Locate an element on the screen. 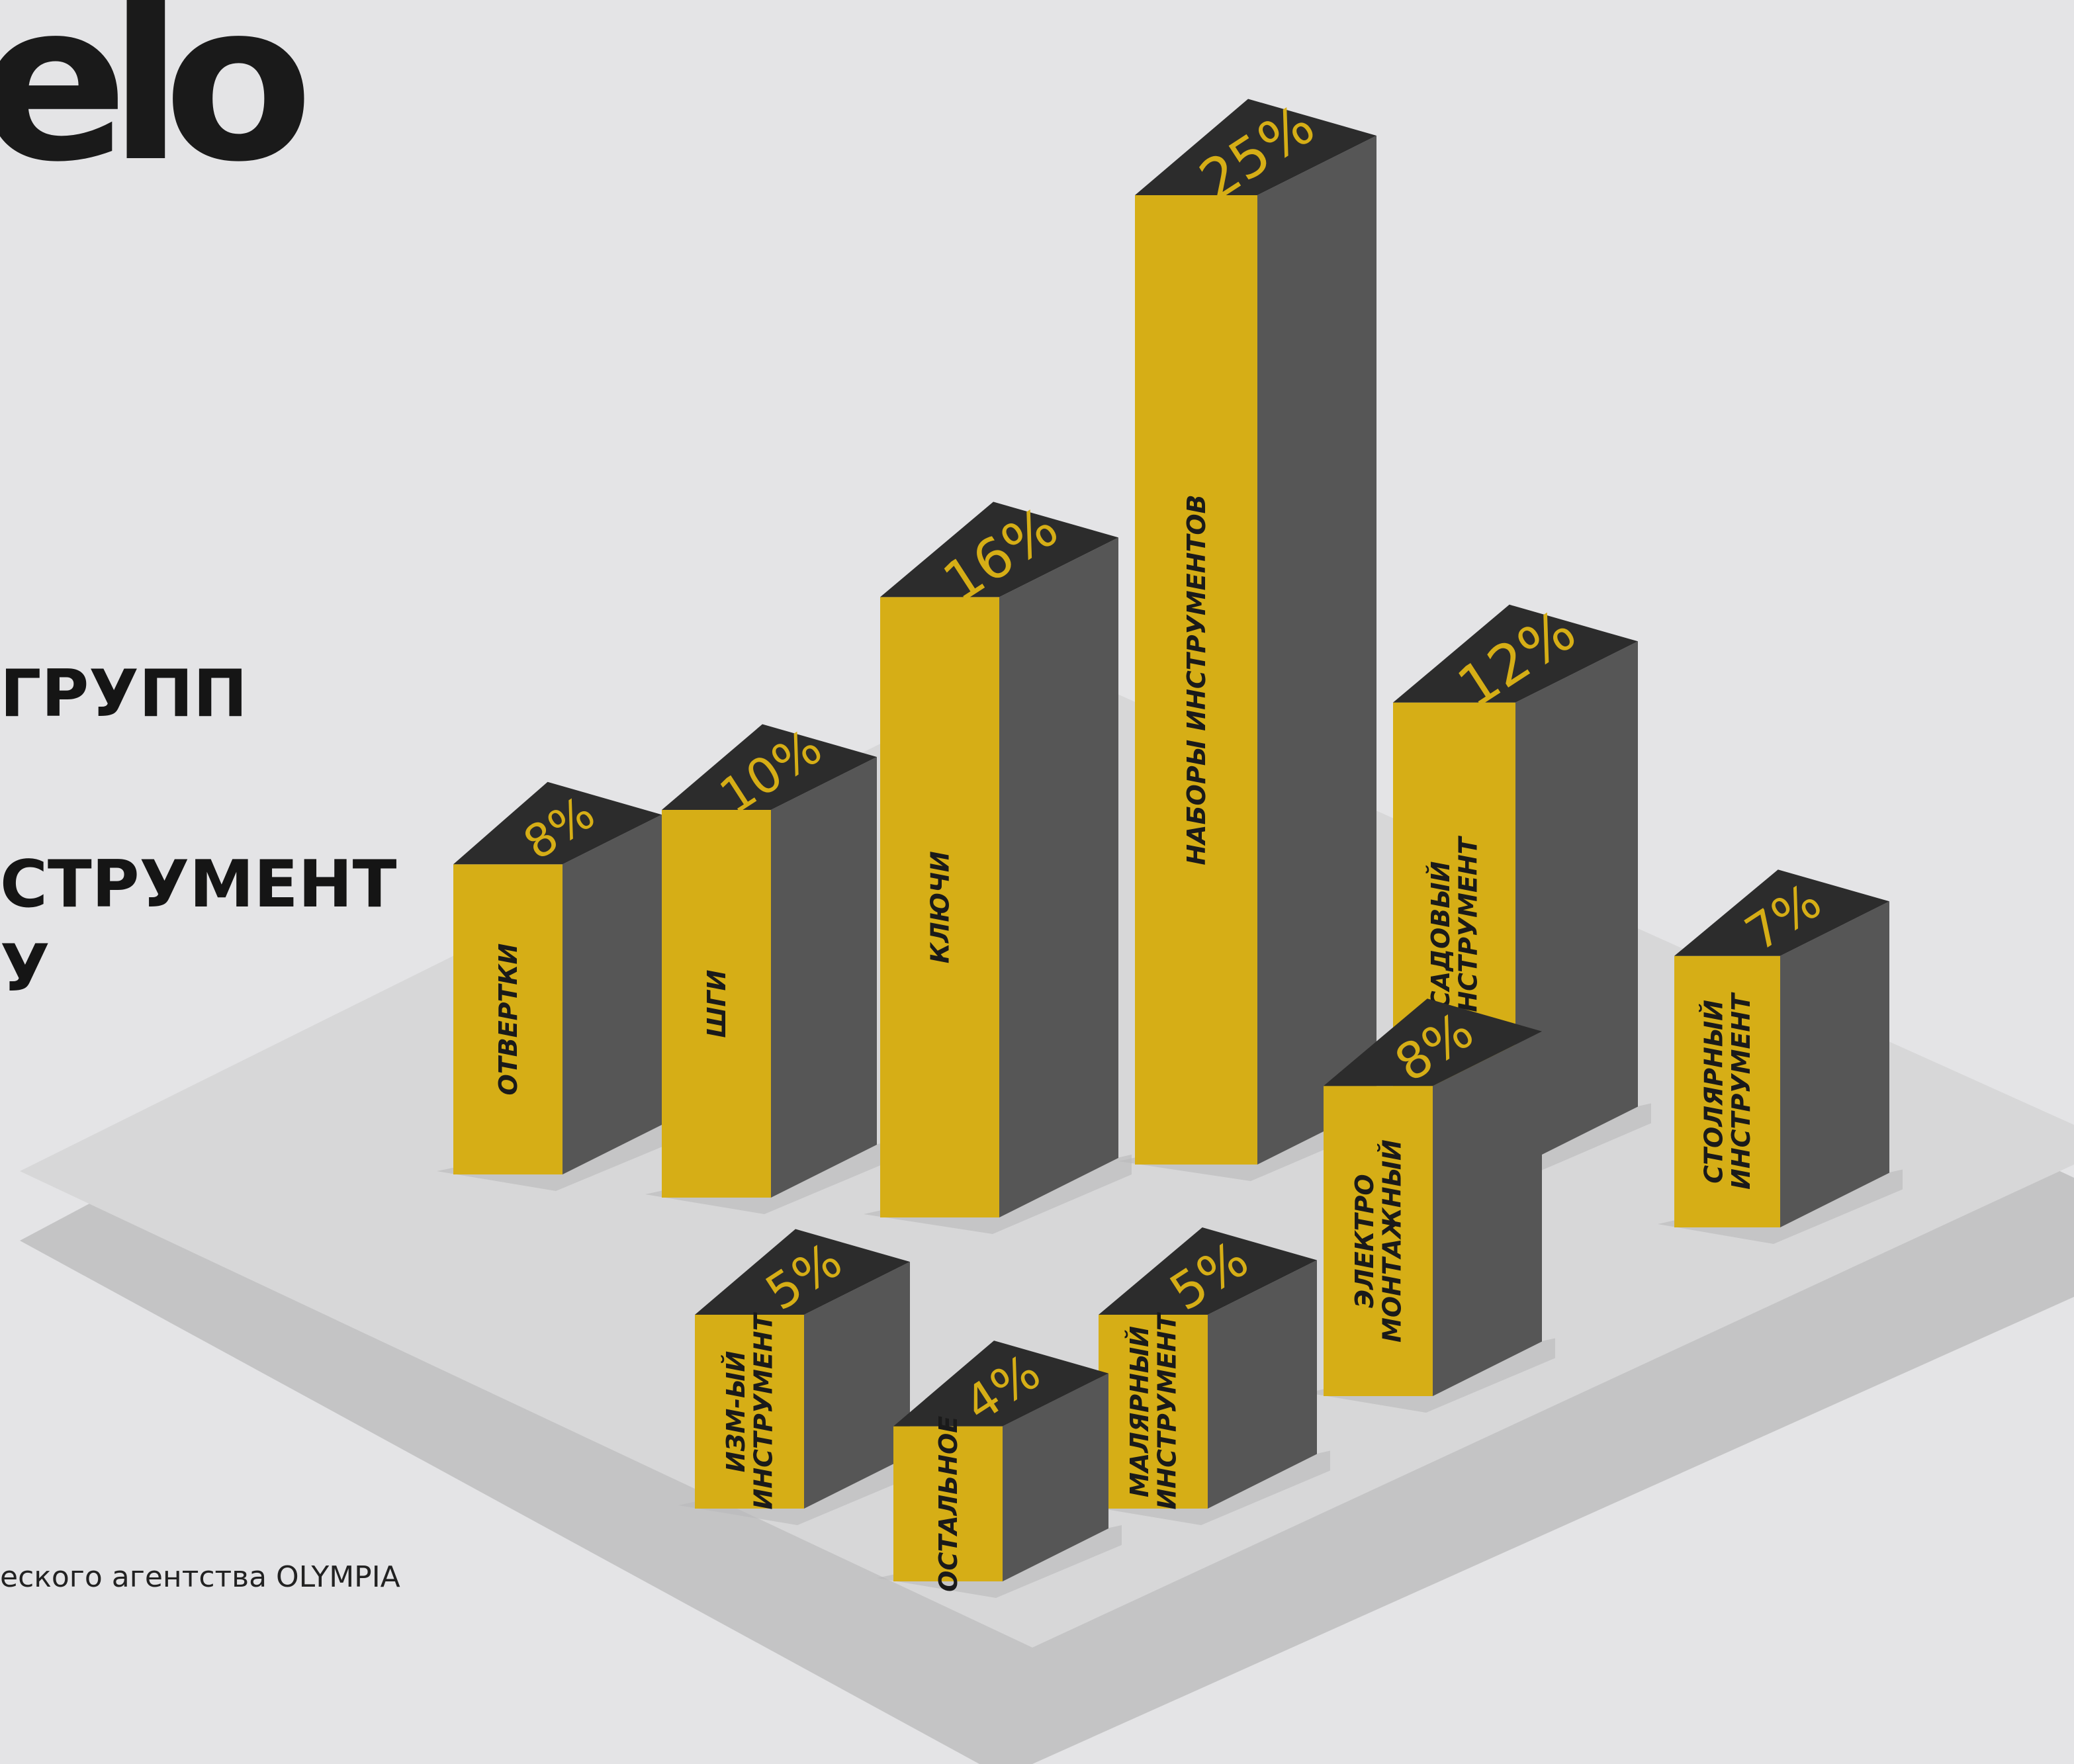 Image resolution: width=2074 pixels, height=1764 pixels. bar-group: 16%КЛЮЧИ is located at coordinates (998, 865).